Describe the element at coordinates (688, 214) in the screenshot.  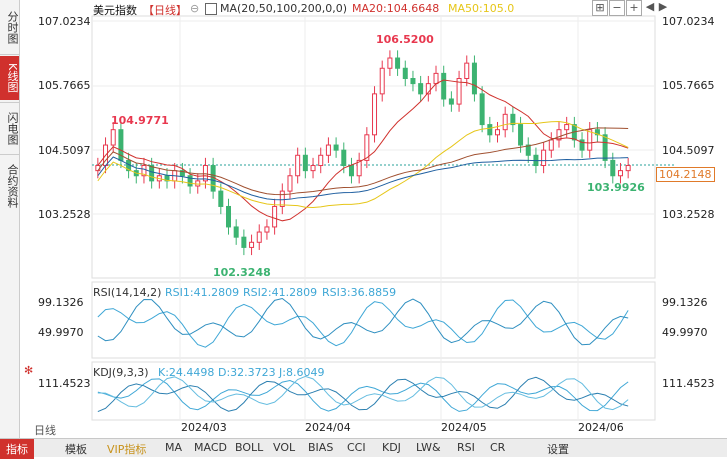
I see `price-axis-right-4: 103.2528` at that location.